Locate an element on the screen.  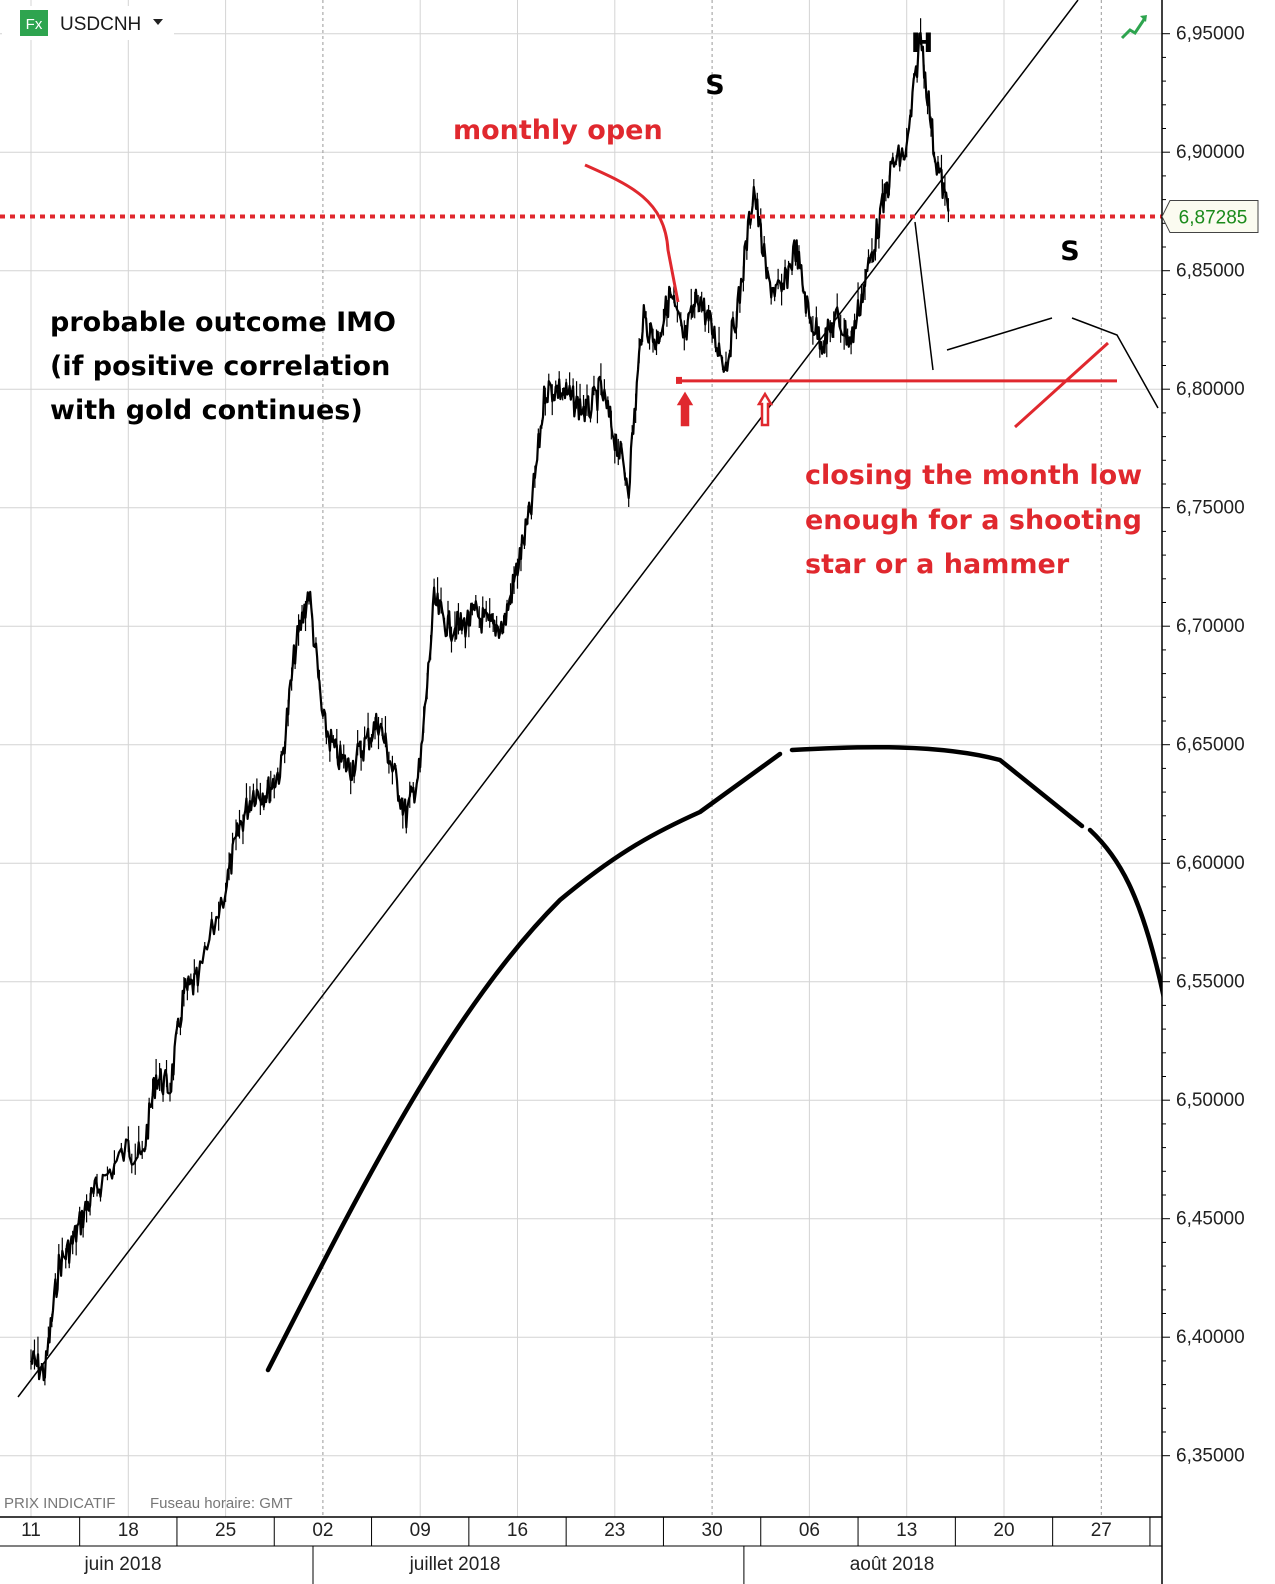
y-axis-panel is located at coordinates (1218, 792).